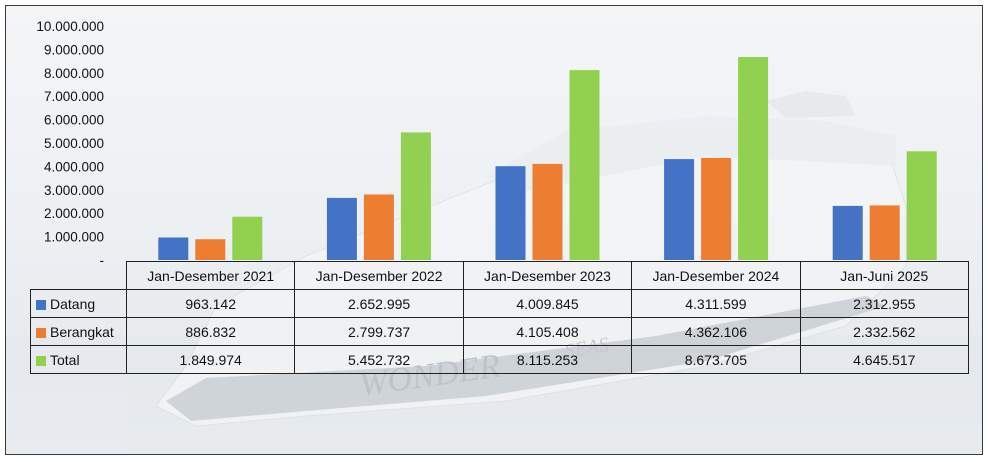  I want to click on table-cell: 4.105.408, so click(547, 331).